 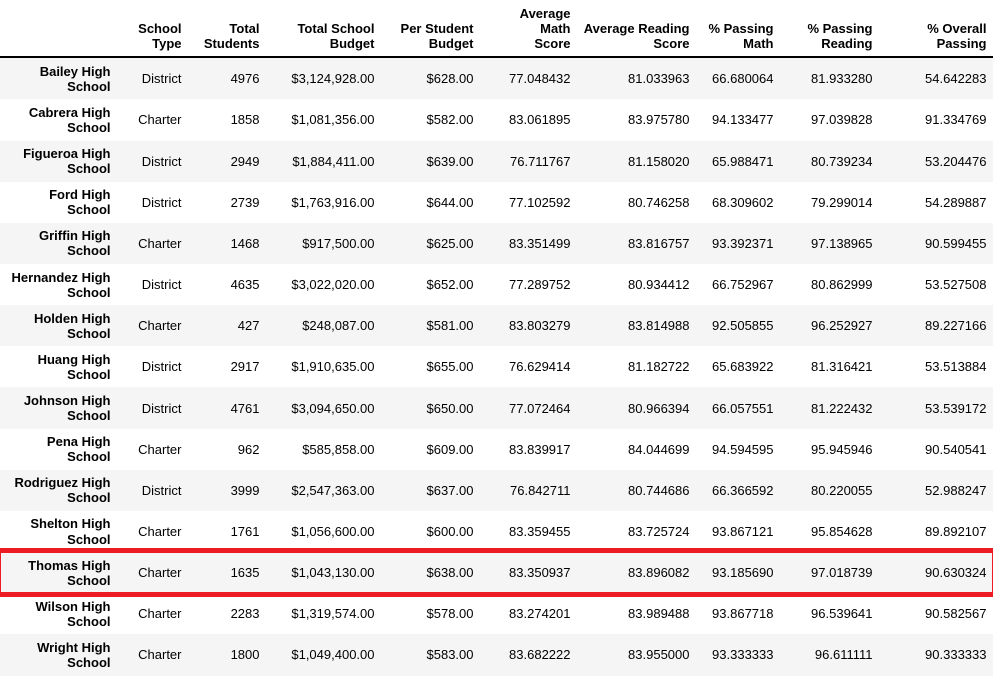 I want to click on table-cell: 2739, so click(x=245, y=202).